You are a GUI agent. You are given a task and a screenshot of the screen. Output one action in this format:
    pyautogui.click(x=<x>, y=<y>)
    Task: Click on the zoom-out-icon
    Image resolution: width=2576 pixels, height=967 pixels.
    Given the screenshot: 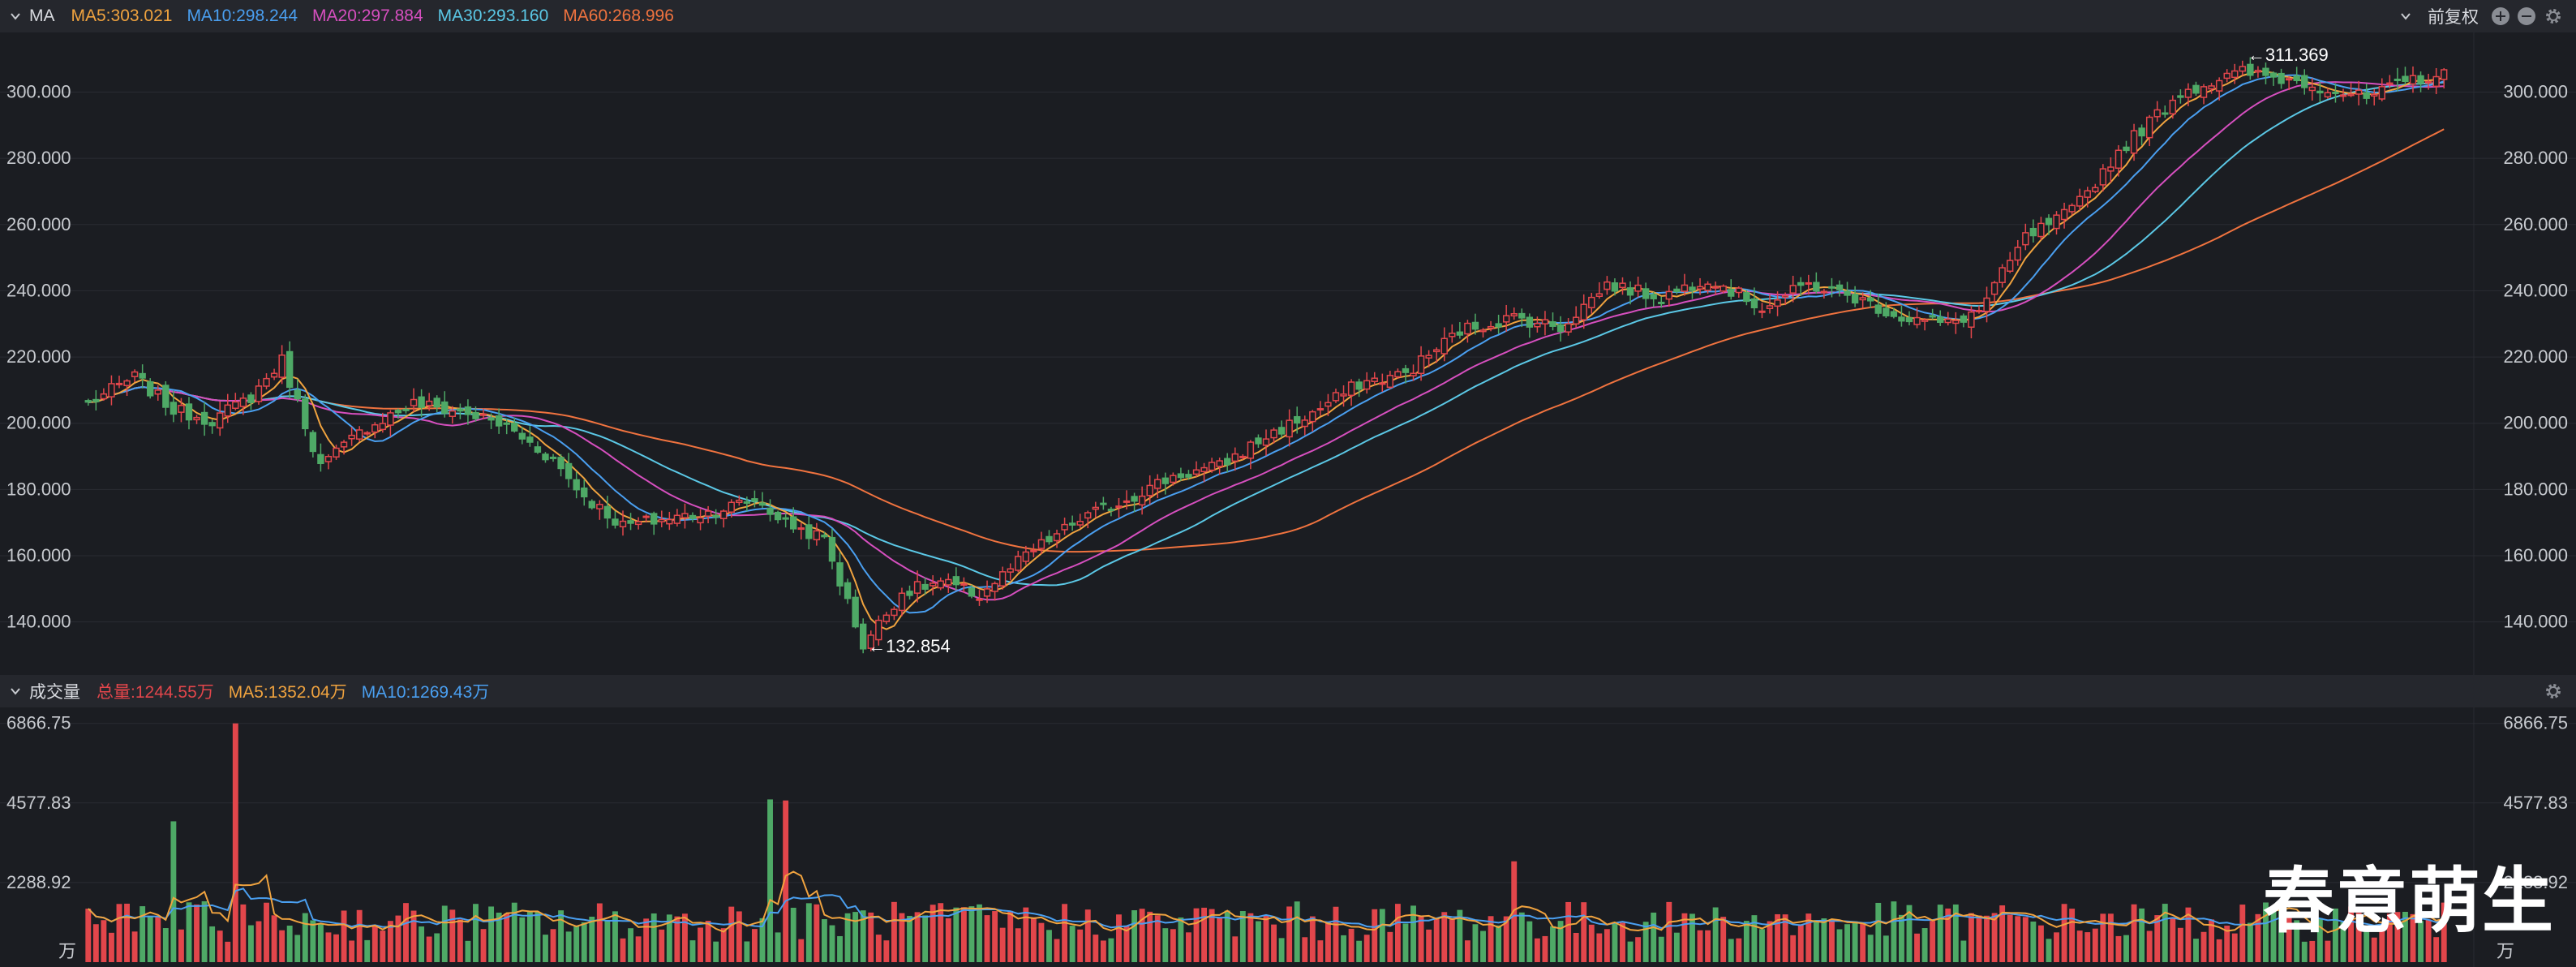 What is the action you would take?
    pyautogui.click(x=2526, y=16)
    